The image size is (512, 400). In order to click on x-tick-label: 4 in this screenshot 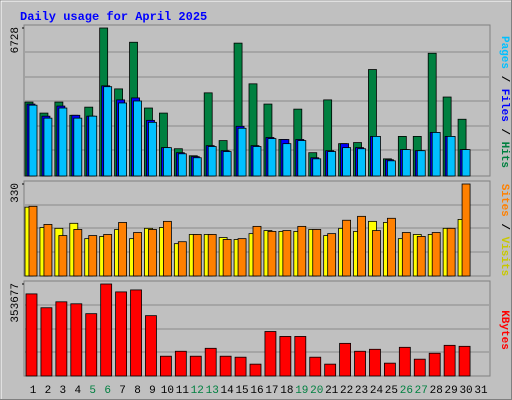, I will do `click(77, 391)`.